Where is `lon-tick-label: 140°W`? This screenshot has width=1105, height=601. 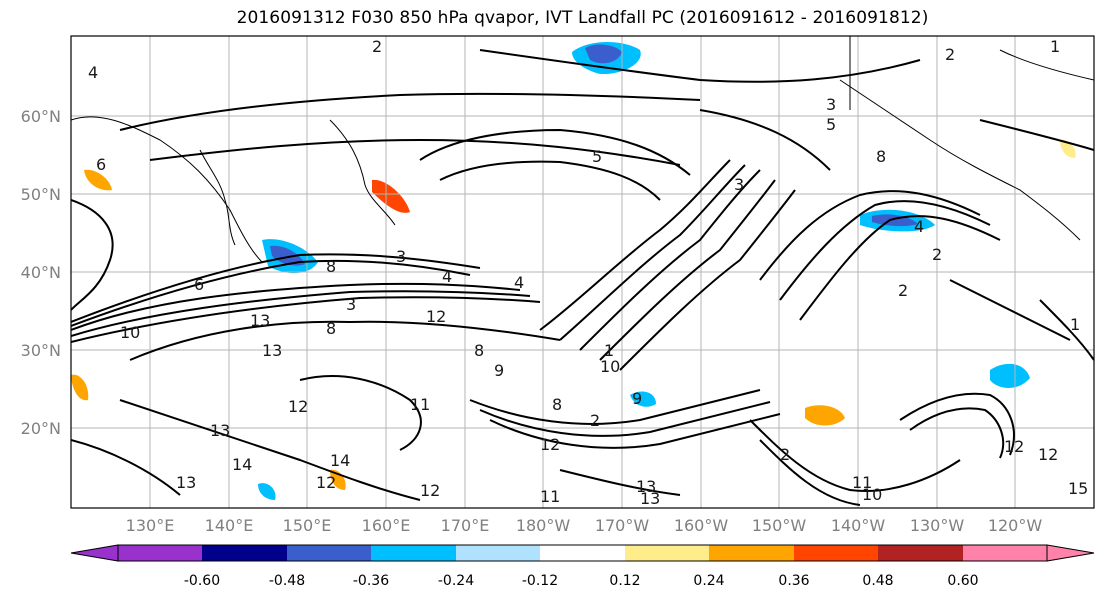
lon-tick-label: 140°W is located at coordinates (858, 525).